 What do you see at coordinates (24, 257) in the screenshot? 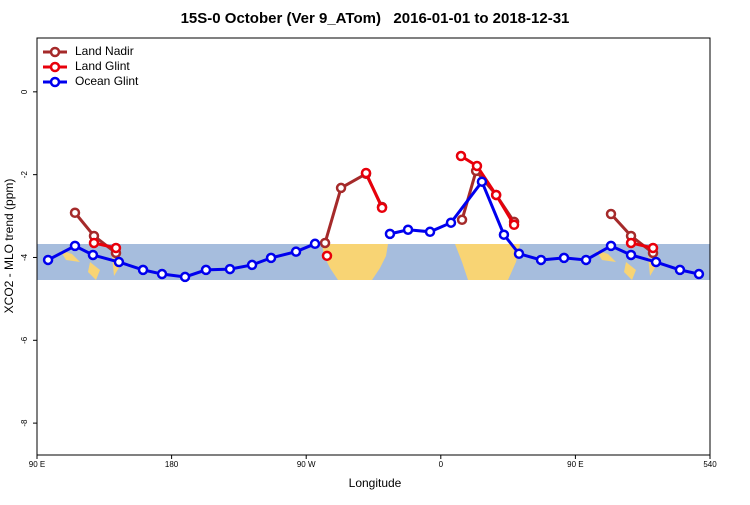
I see `y-tick-label: -4` at bounding box center [24, 257].